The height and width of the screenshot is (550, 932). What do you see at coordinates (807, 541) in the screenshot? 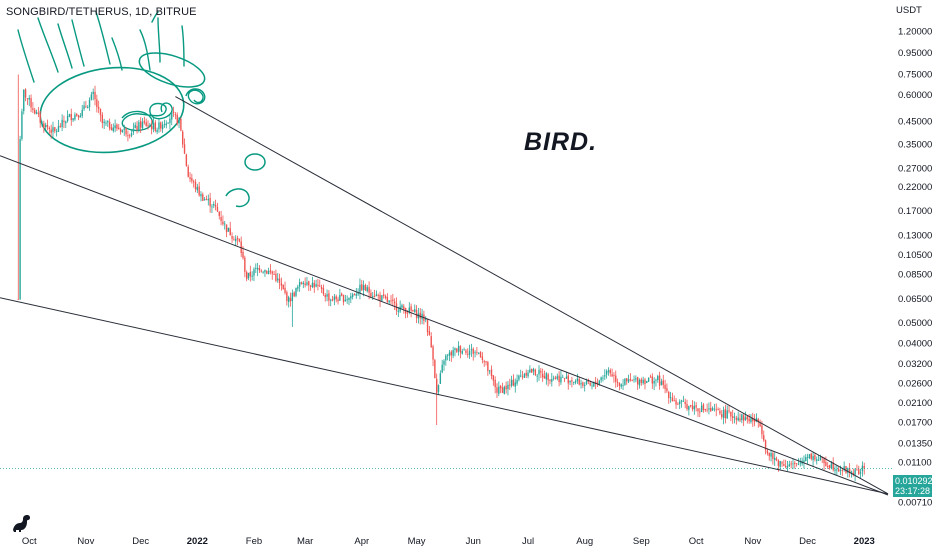
I see `x-tick-label: Dec` at bounding box center [807, 541].